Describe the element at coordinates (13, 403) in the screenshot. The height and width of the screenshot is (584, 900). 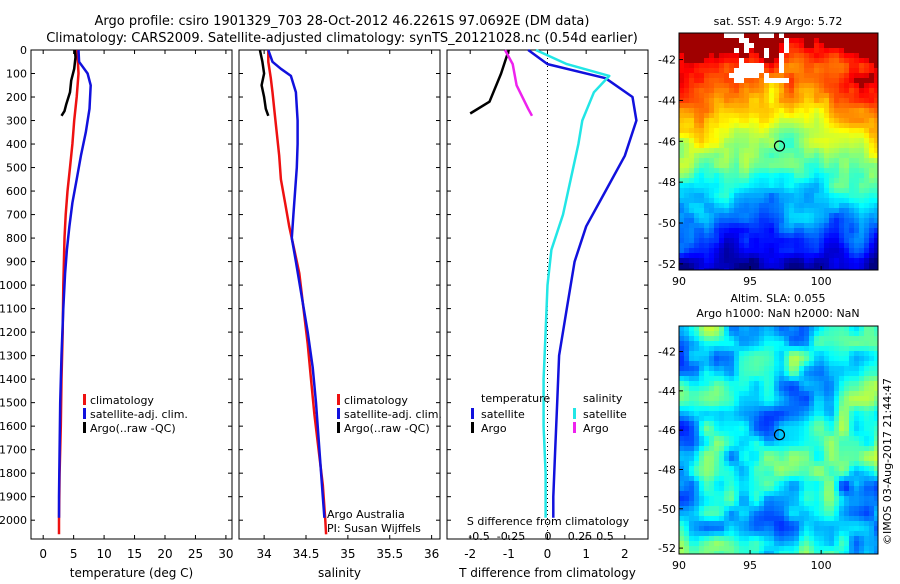
I see `y-tick-label: 1500` at that location.